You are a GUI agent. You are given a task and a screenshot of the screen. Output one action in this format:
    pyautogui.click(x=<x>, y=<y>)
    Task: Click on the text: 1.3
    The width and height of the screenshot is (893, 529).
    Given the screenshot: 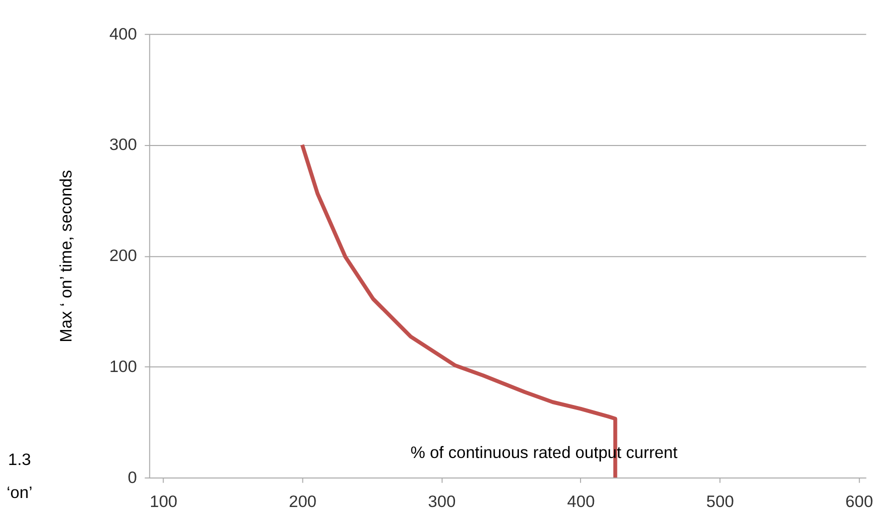 What is the action you would take?
    pyautogui.click(x=20, y=459)
    